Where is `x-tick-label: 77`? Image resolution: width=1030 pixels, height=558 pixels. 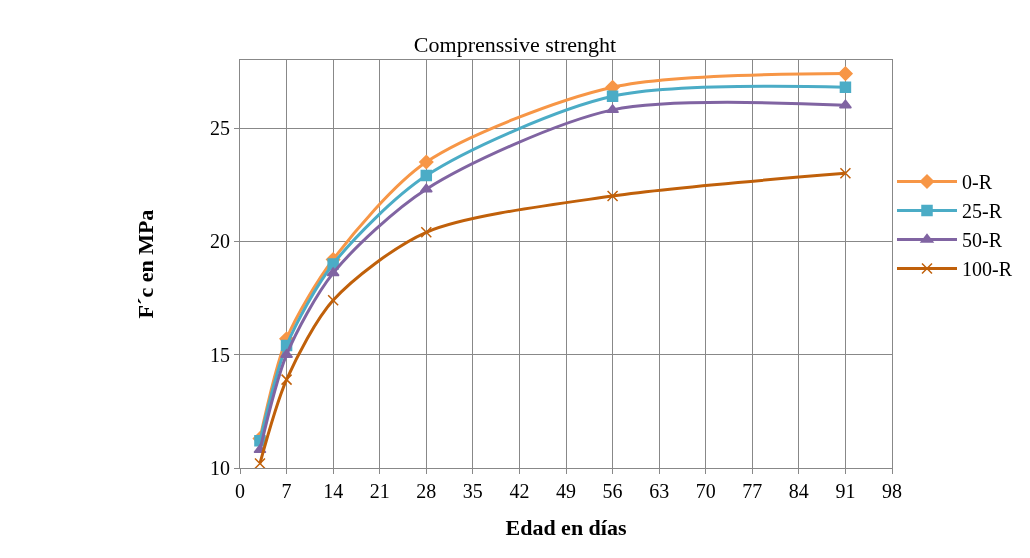 x-tick-label: 77 is located at coordinates (752, 491).